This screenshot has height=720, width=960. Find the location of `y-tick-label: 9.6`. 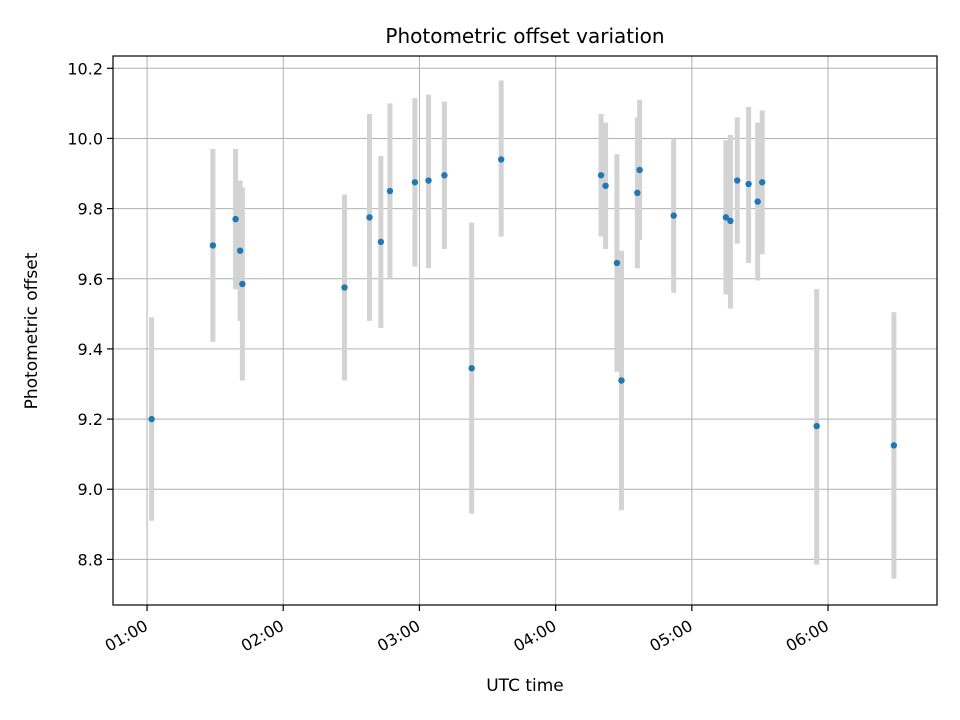

y-tick-label: 9.6 is located at coordinates (90, 279).